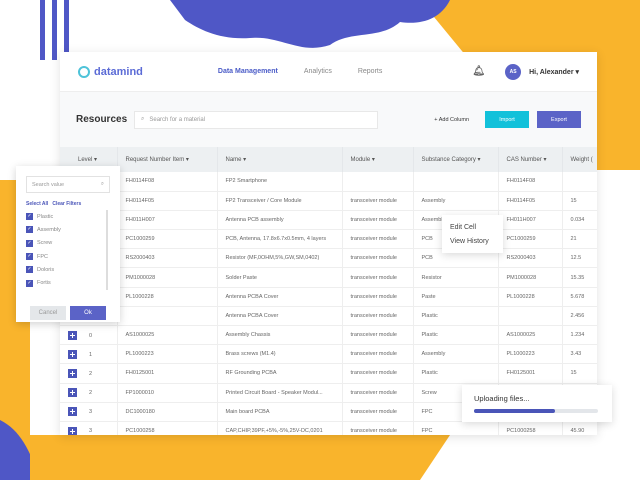 The image size is (640, 480). What do you see at coordinates (280, 354) in the screenshot?
I see `table-cell: Brass screws (M1.4)` at bounding box center [280, 354].